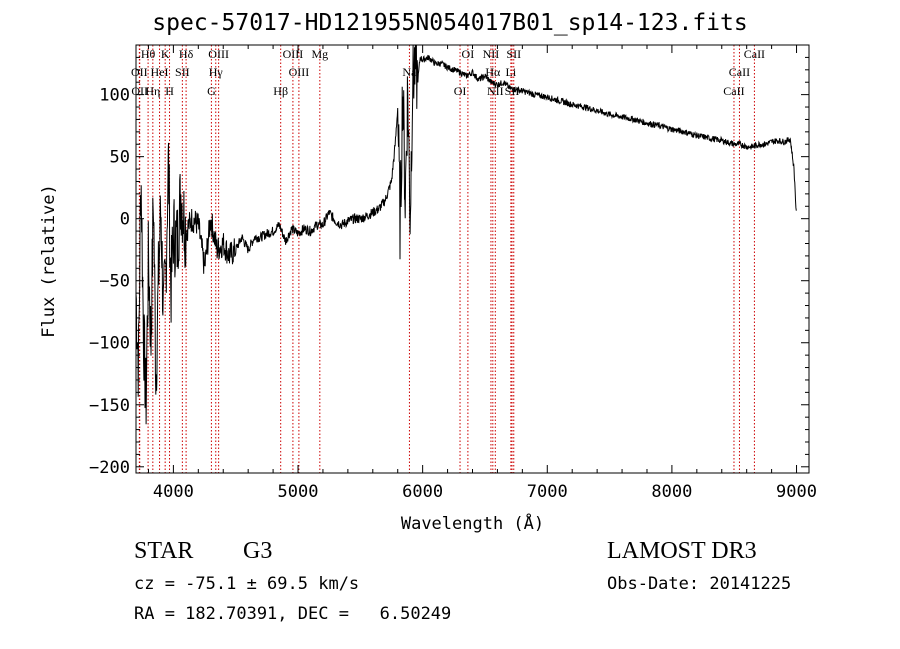  I want to click on ra-dec: RA = 182.70391, DEC = 6.50249, so click(293, 614).